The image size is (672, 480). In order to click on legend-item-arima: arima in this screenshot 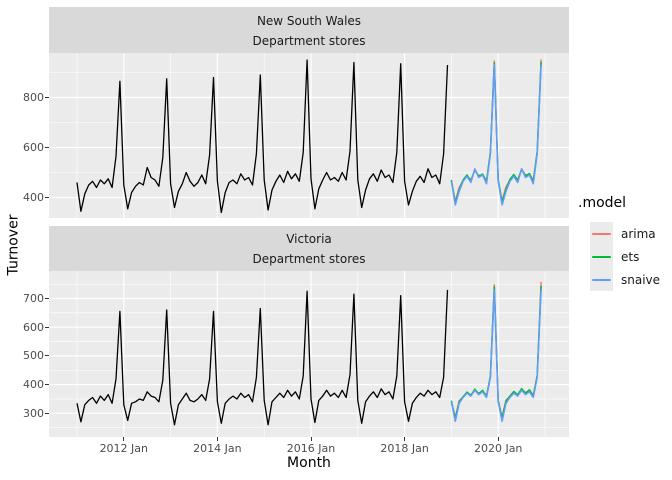, I will do `click(625, 233)`.